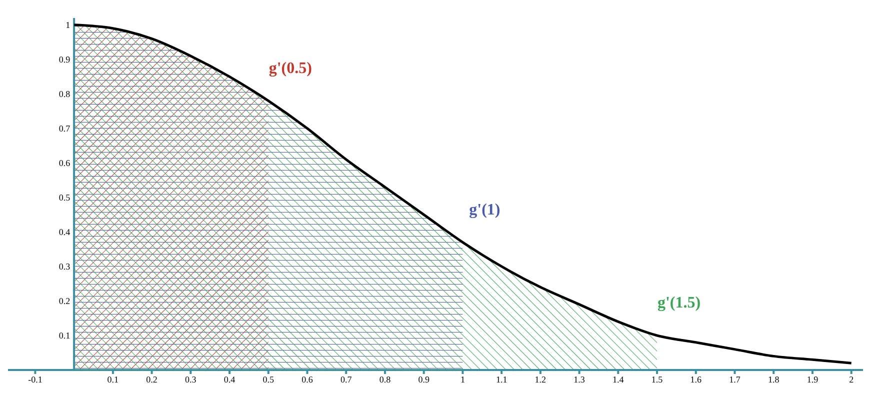 This screenshot has width=881, height=403. What do you see at coordinates (113, 379) in the screenshot?
I see `x-tick-label: 0.1` at bounding box center [113, 379].